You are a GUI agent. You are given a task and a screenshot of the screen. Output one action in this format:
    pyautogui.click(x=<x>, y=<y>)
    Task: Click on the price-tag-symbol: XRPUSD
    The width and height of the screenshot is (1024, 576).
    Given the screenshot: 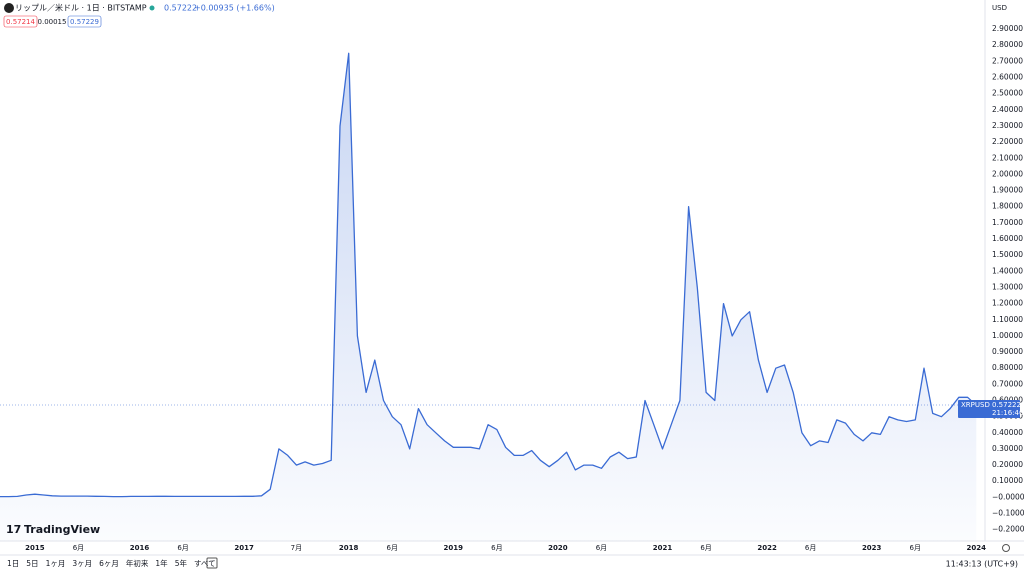 What is the action you would take?
    pyautogui.click(x=975, y=405)
    